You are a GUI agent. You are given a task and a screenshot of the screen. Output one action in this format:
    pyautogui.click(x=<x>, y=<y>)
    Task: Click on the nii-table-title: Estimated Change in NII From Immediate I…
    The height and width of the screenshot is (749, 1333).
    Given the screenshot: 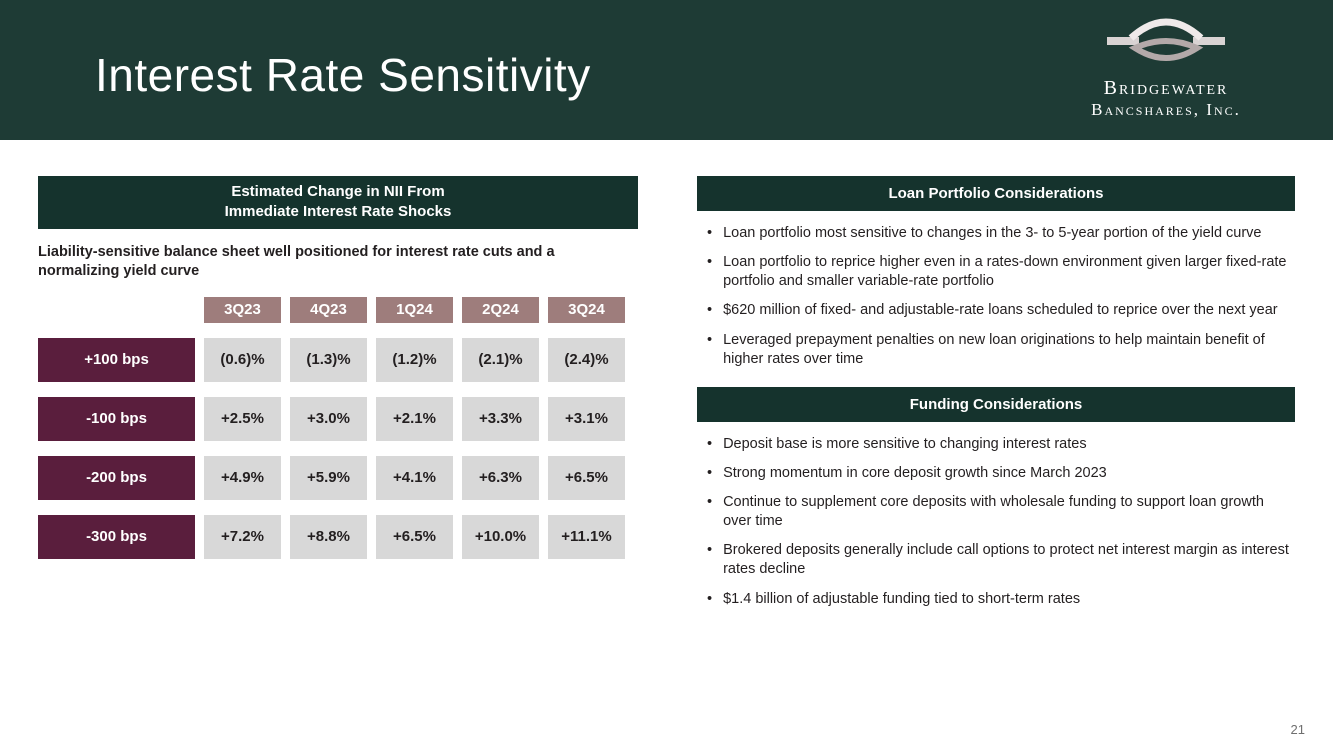 What is the action you would take?
    pyautogui.click(x=338, y=202)
    